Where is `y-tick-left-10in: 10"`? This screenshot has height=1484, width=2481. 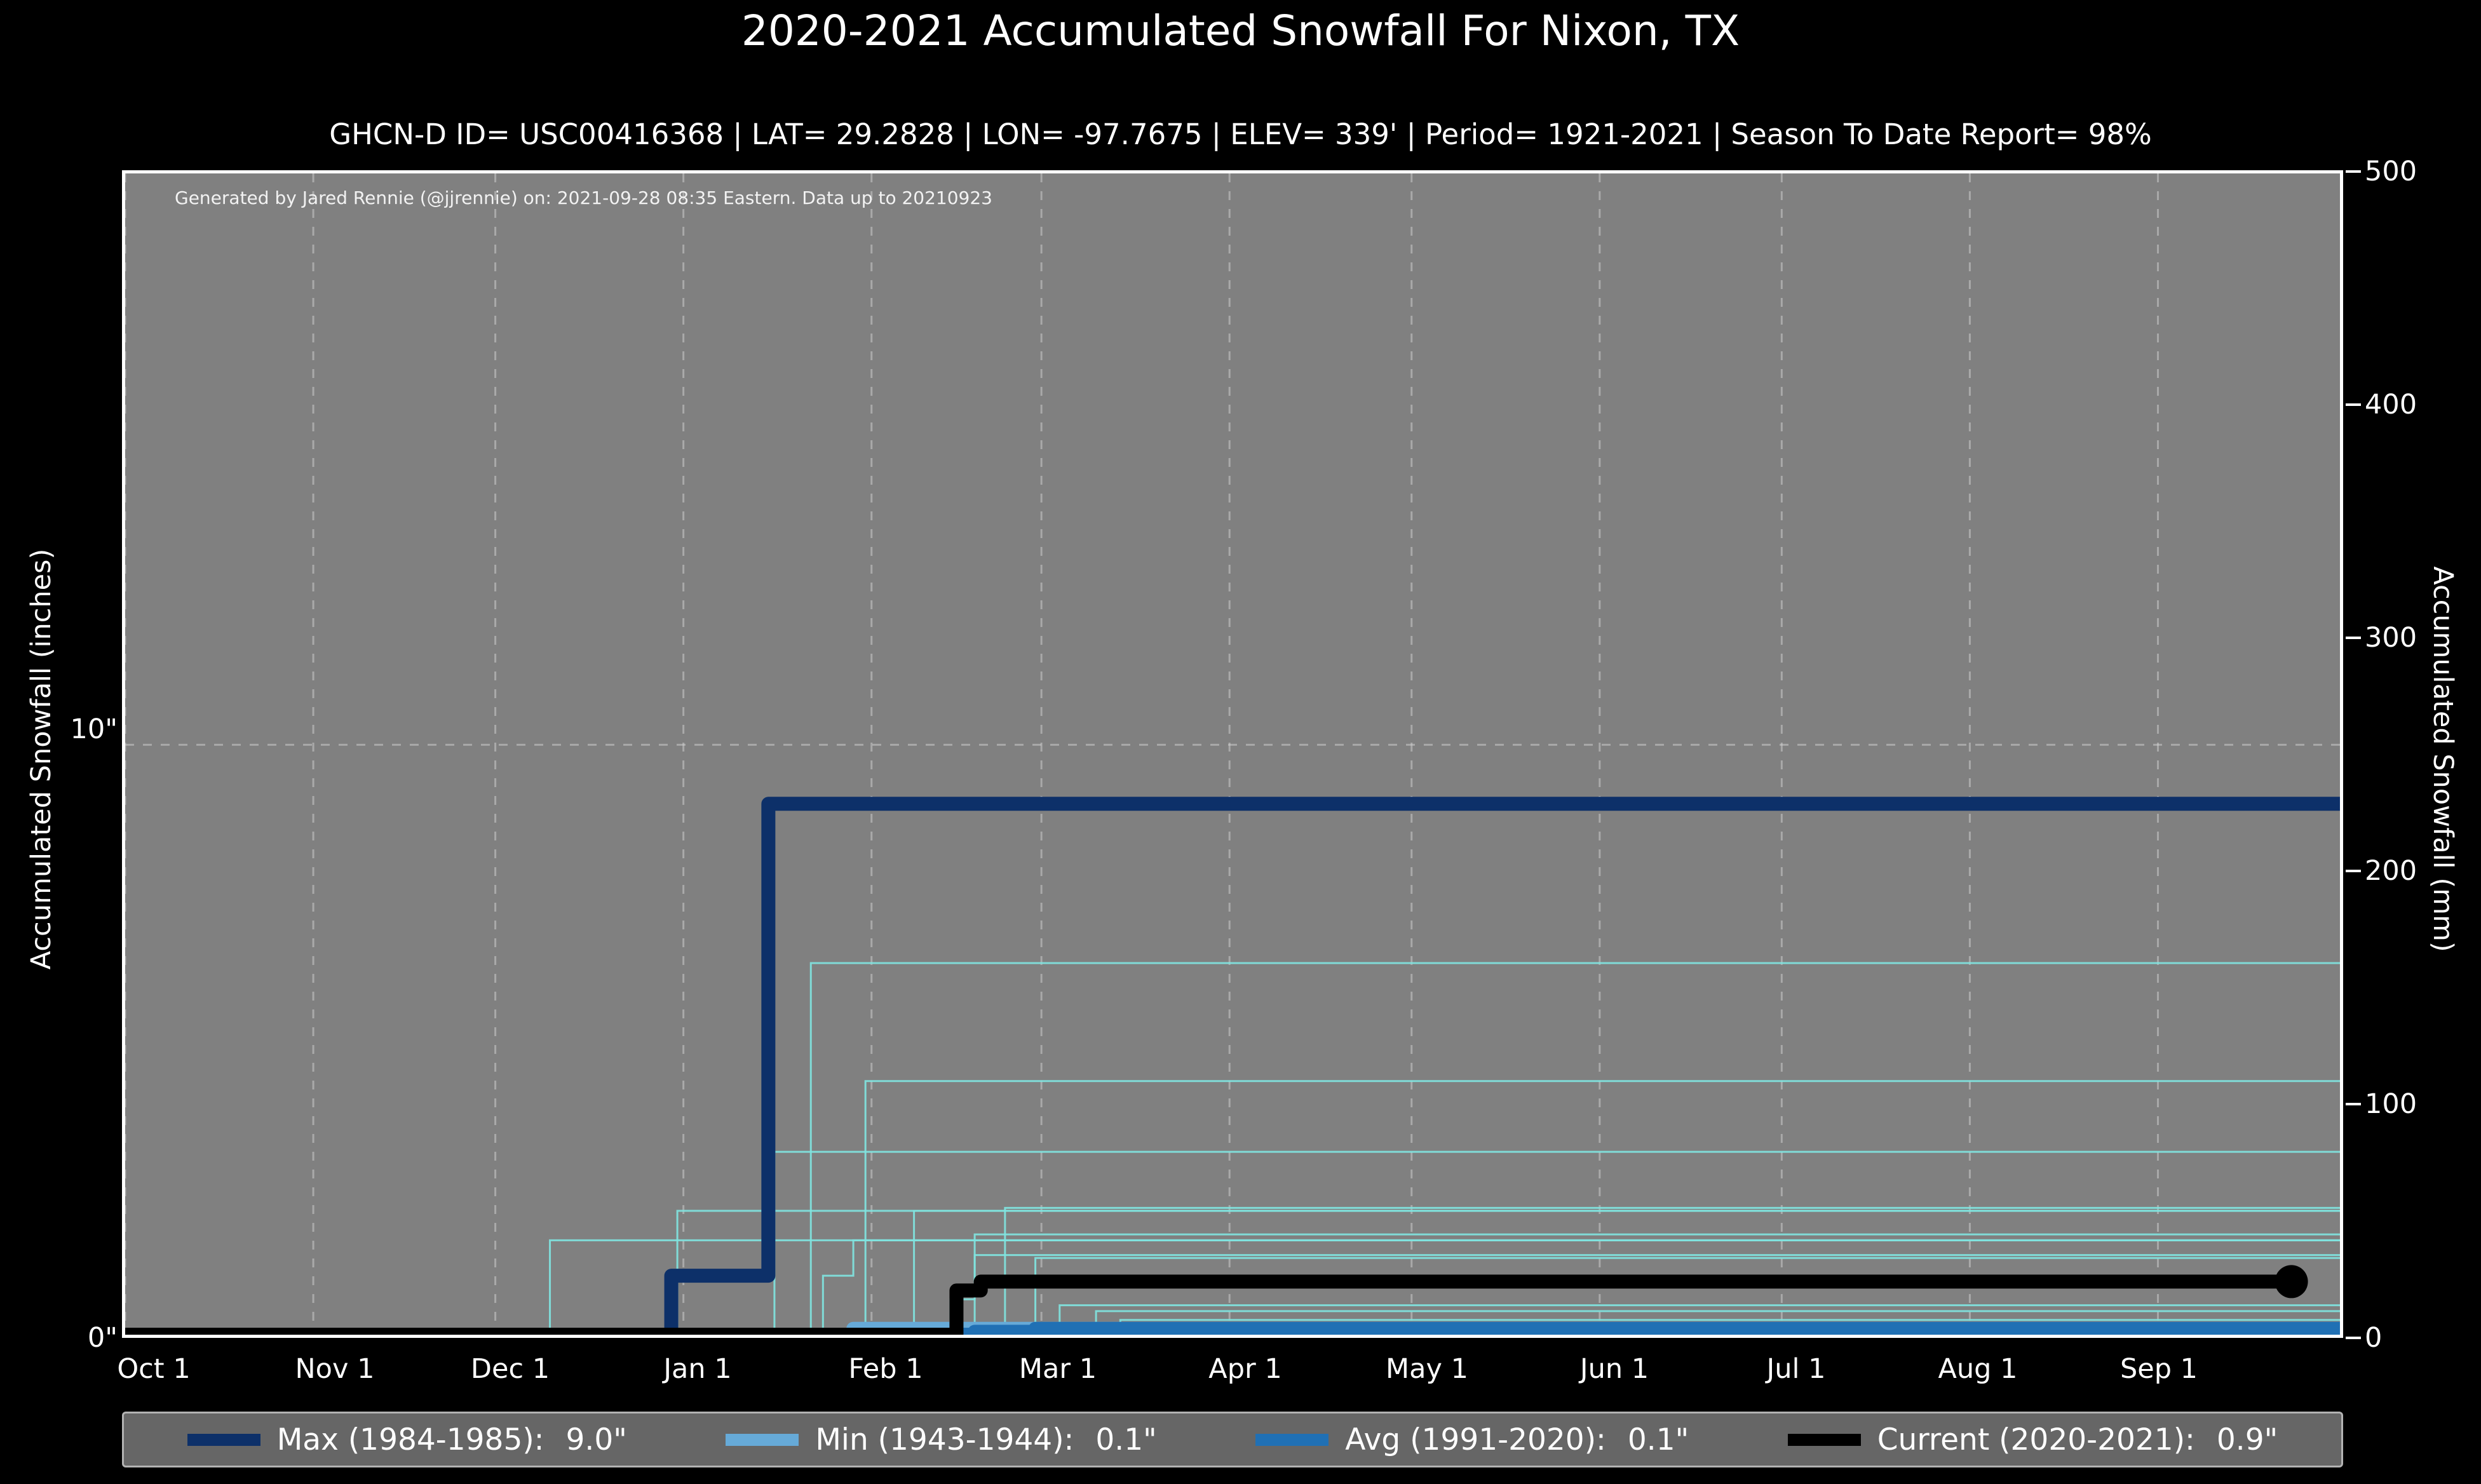
y-tick-left-10in: 10" is located at coordinates (94, 729).